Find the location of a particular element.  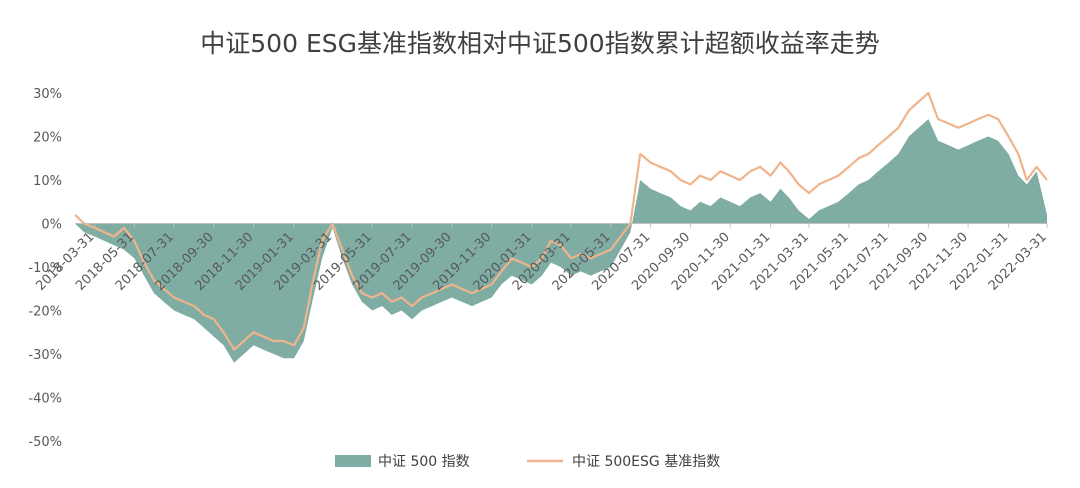

legend-item-esg-index: 中证 500ESG 基准指数 is located at coordinates (623, 461).